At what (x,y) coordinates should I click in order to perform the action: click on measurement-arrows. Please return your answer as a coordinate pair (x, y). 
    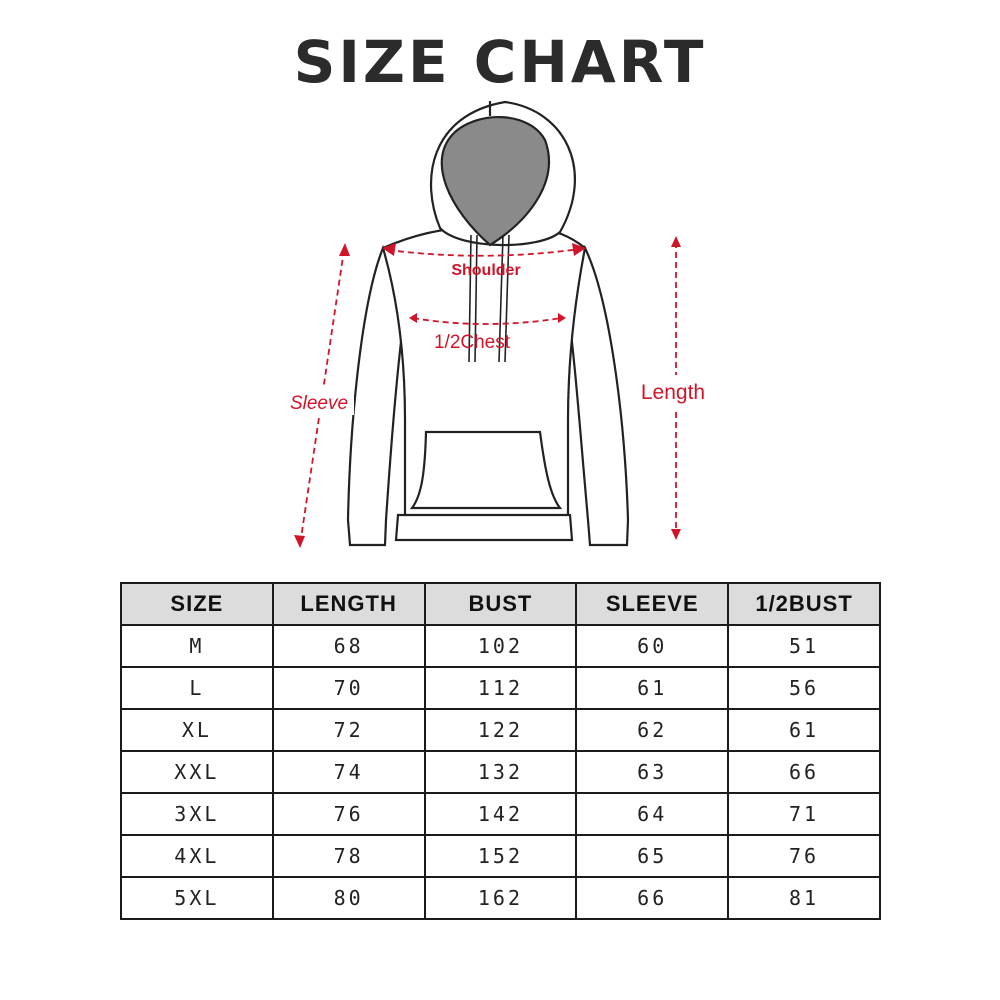
    Looking at the image, I should click on (488, 394).